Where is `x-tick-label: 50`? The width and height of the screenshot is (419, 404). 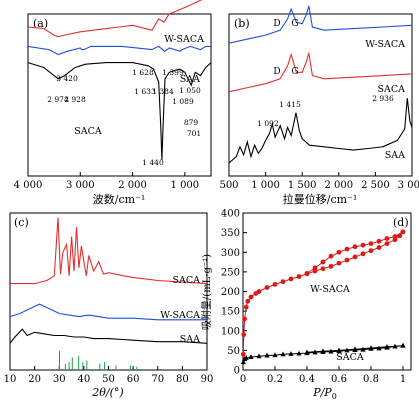
x-tick-label: 50 is located at coordinates (108, 379).